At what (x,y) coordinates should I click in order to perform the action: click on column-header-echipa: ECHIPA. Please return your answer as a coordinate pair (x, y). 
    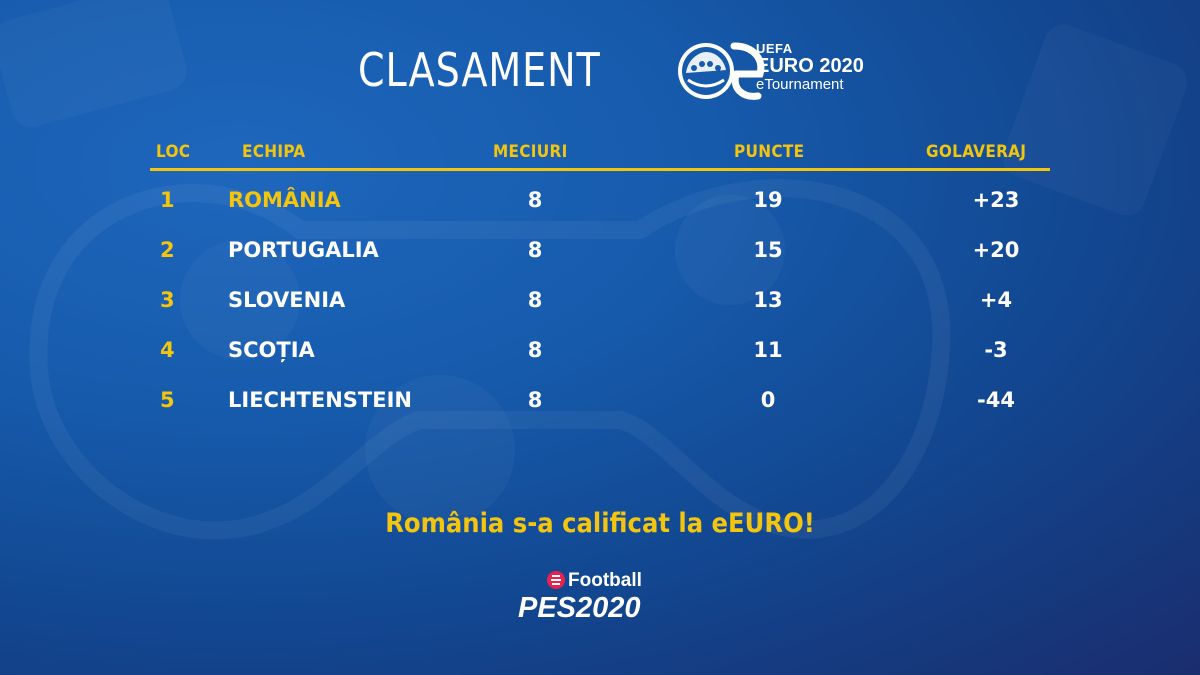
    Looking at the image, I should click on (274, 152).